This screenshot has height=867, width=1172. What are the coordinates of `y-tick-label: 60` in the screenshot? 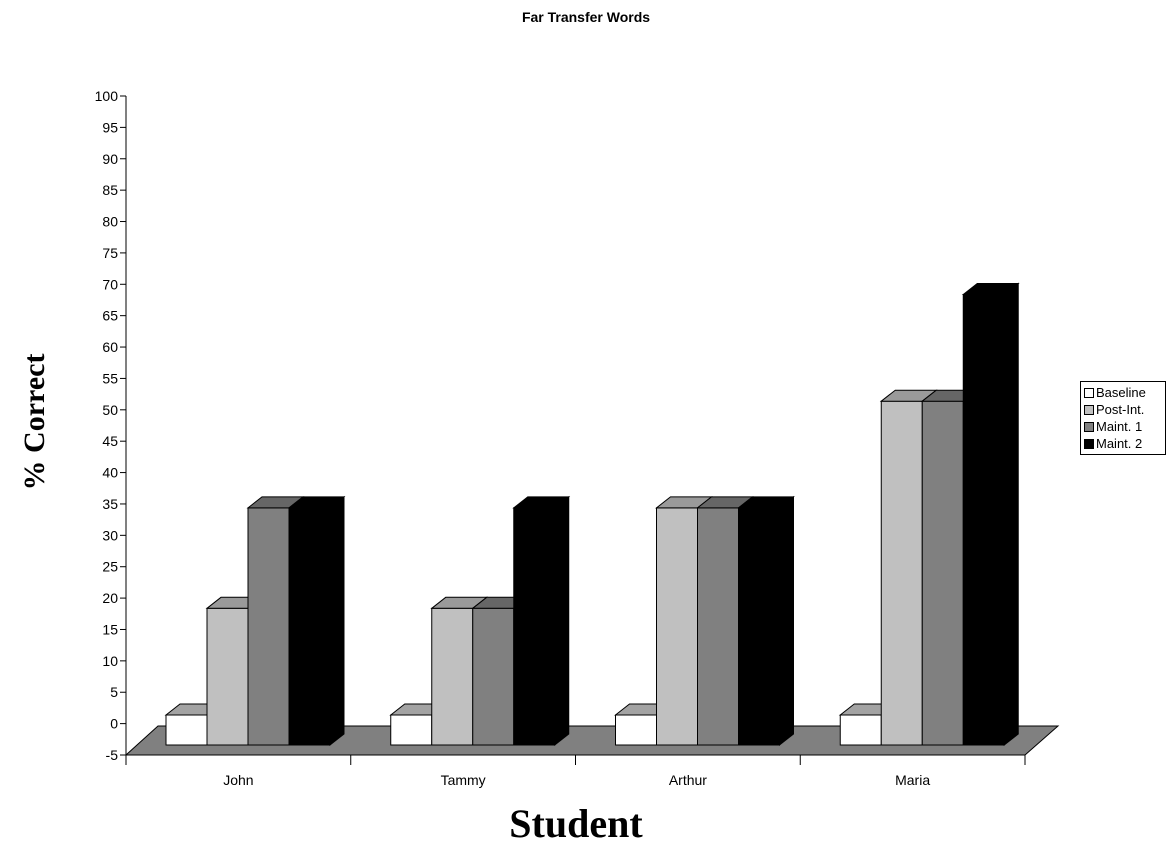 It's located at (110, 347).